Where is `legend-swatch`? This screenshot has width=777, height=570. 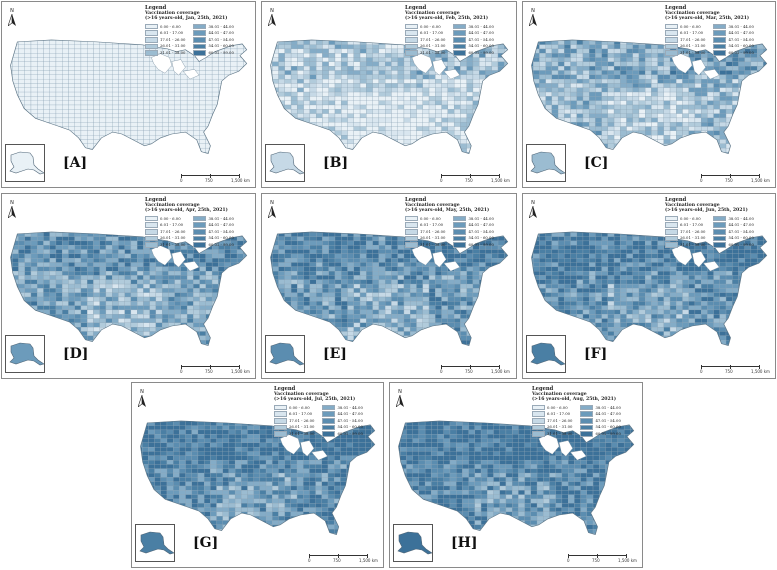
legend-swatch is located at coordinates (460, 53).